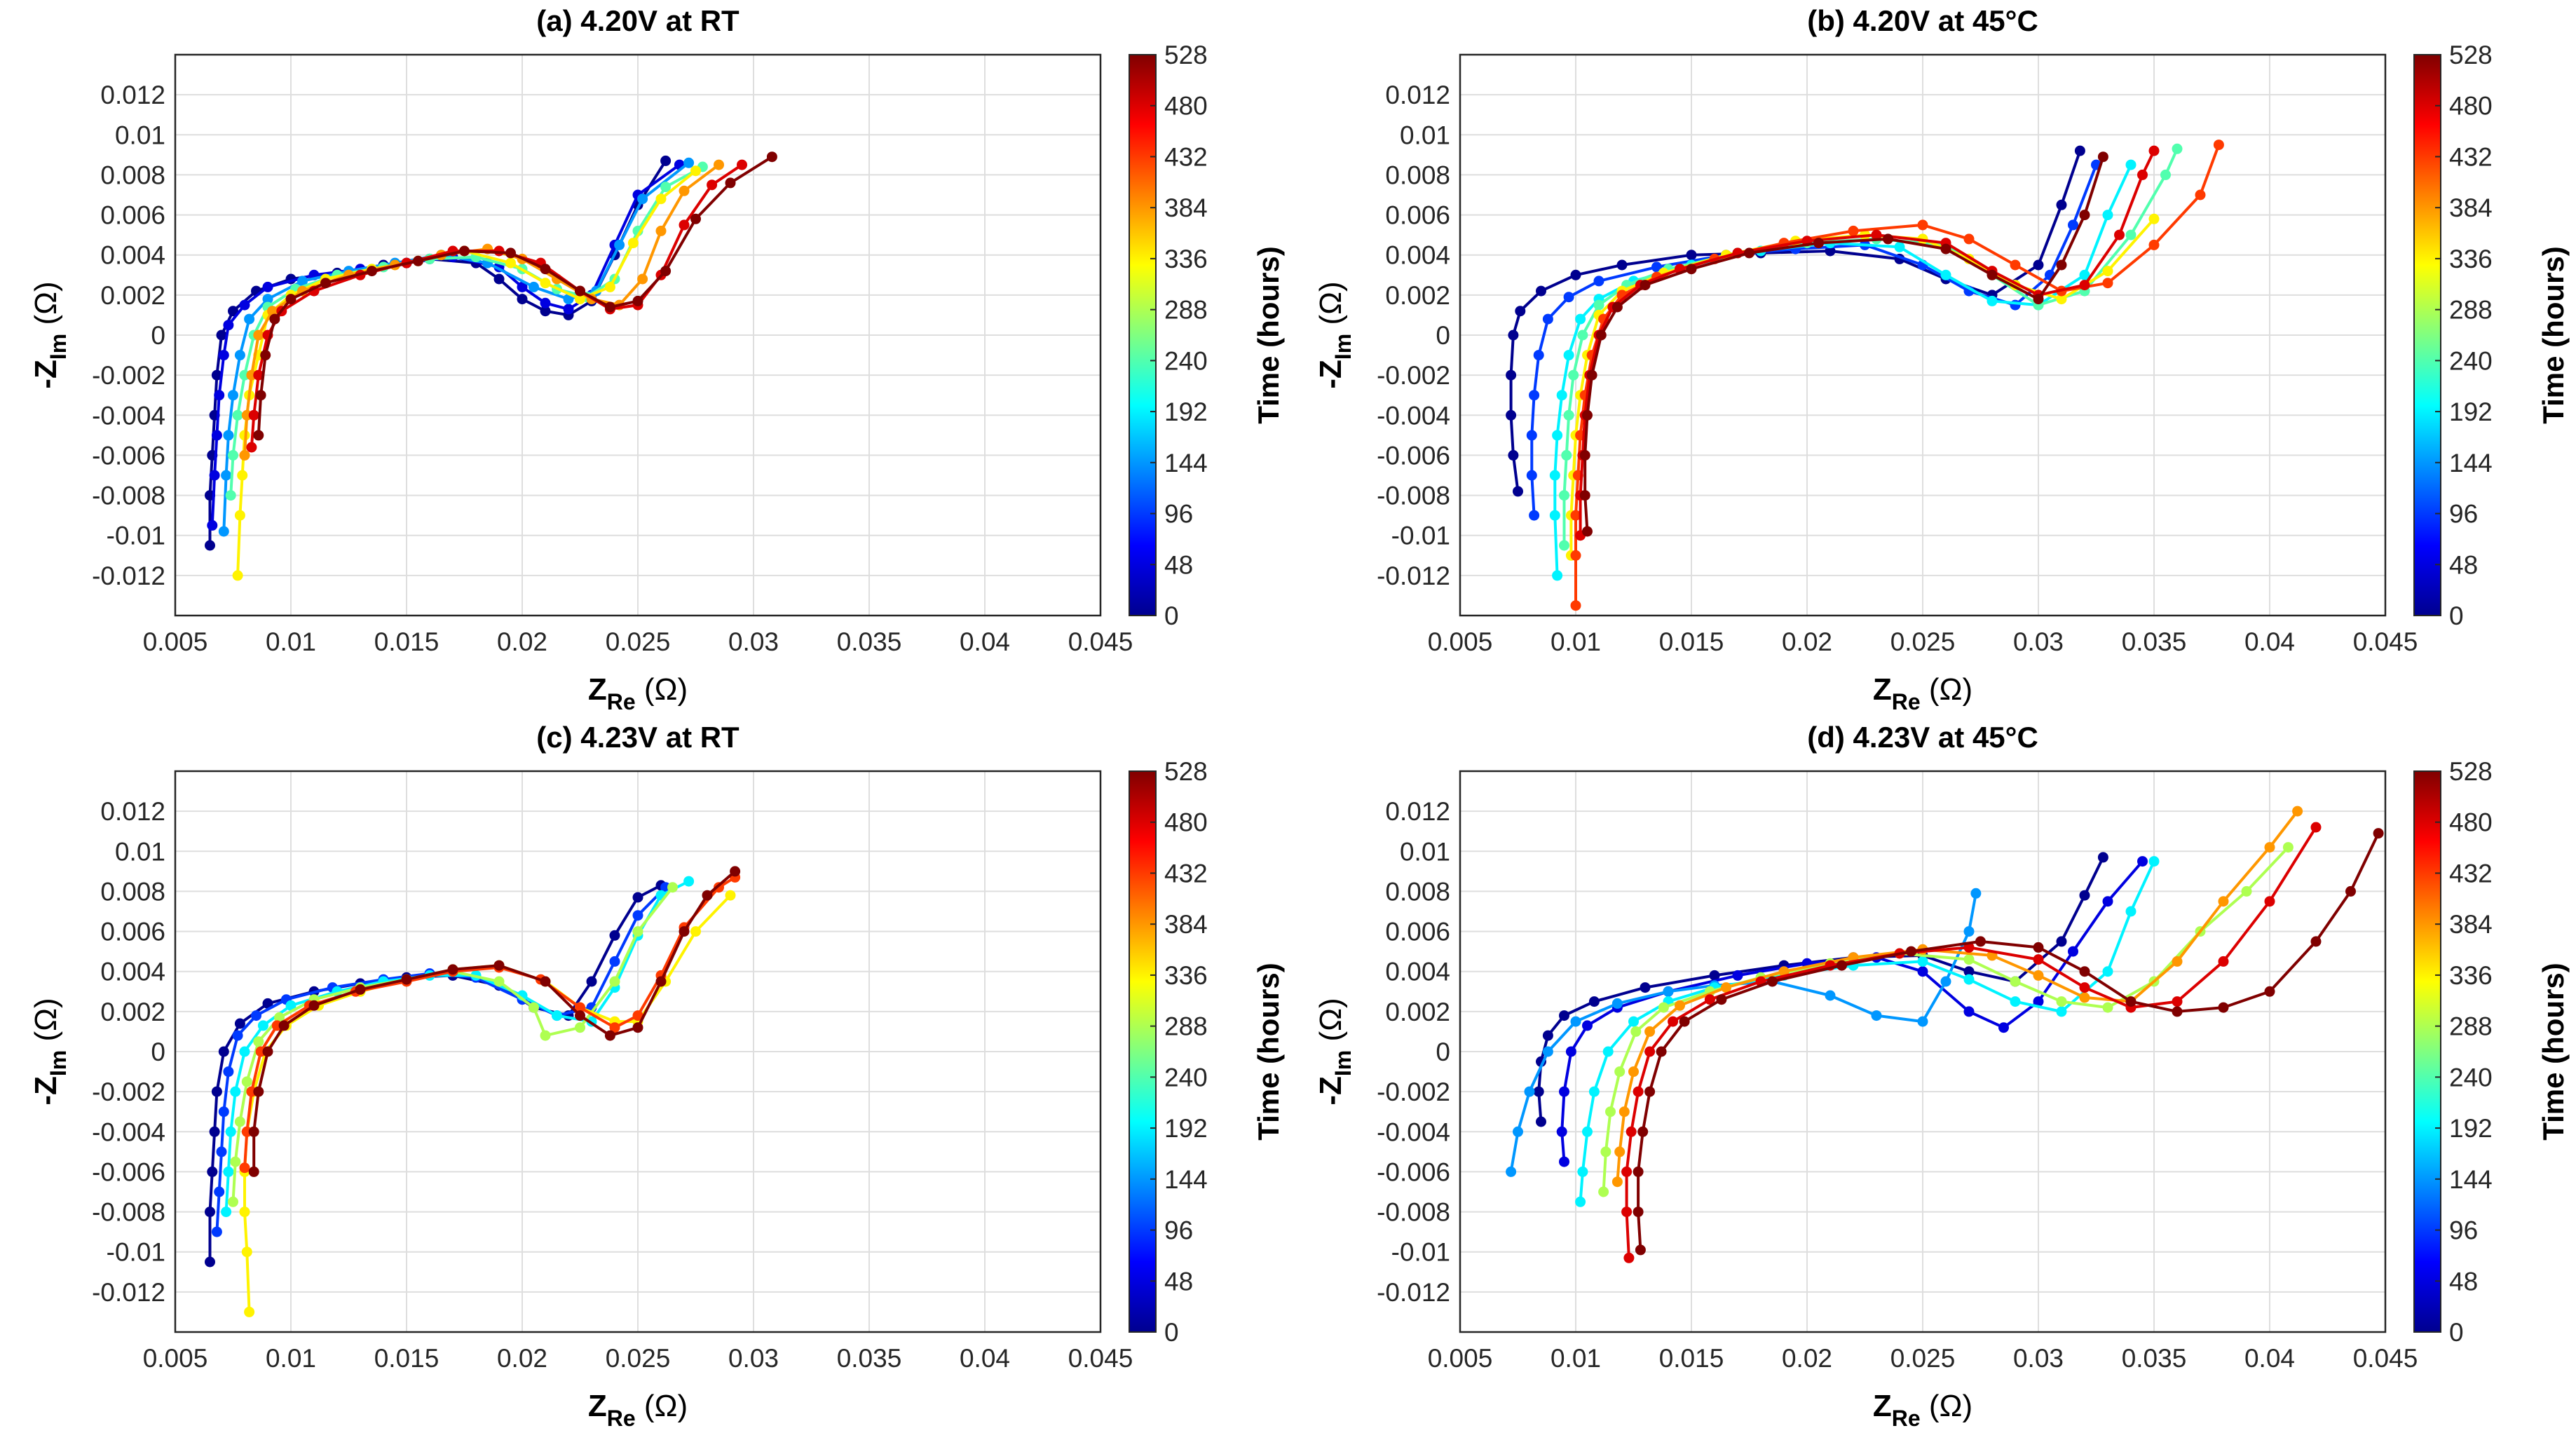 This screenshot has height=1447, width=2576. Describe the element at coordinates (1460, 1358) in the screenshot. I see `x-tick-label: 0.005` at that location.